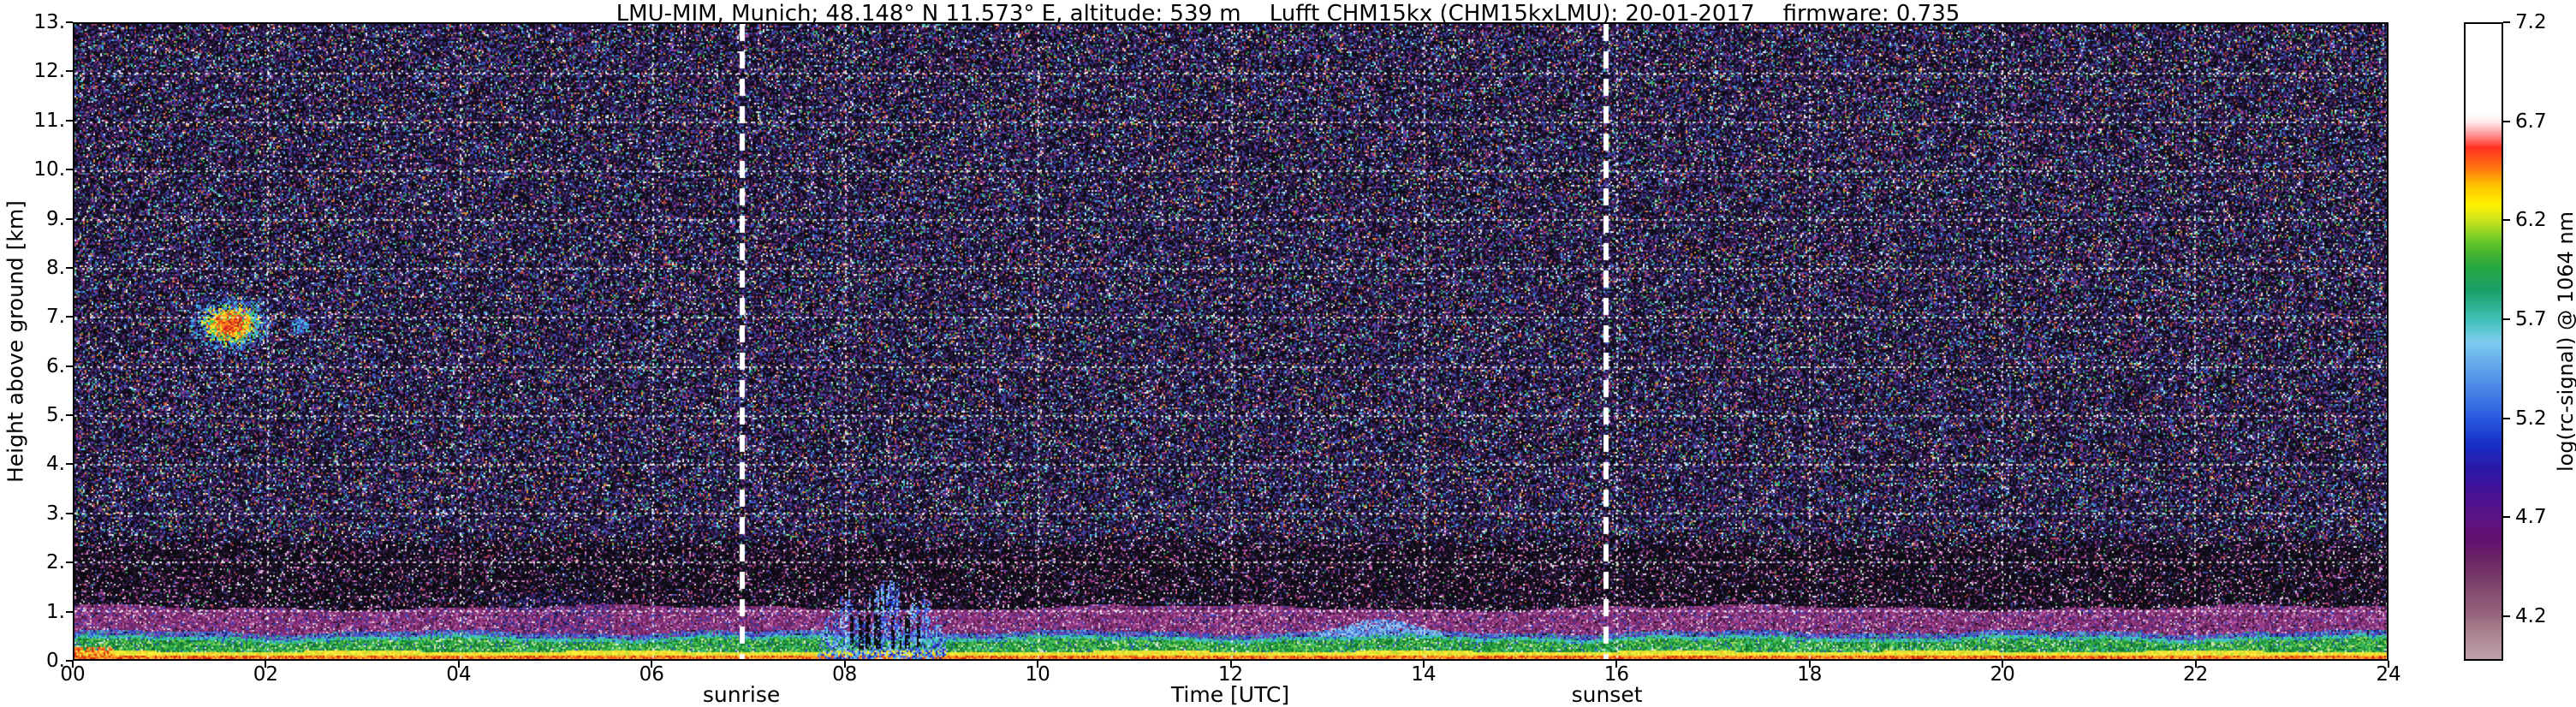  Describe the element at coordinates (2565, 341) in the screenshot. I see `colorbar-label: log(rc-signal) @ 1064 nm` at that location.